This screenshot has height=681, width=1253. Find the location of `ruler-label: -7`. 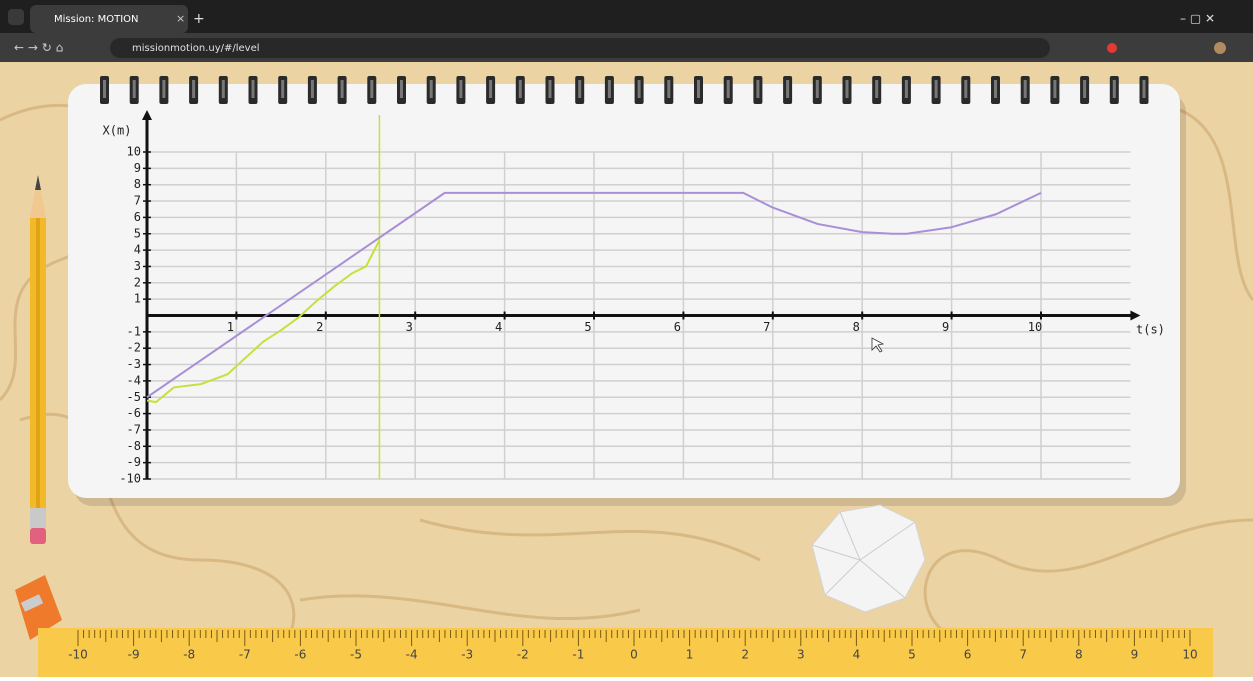

ruler-label: -7 is located at coordinates (245, 655).